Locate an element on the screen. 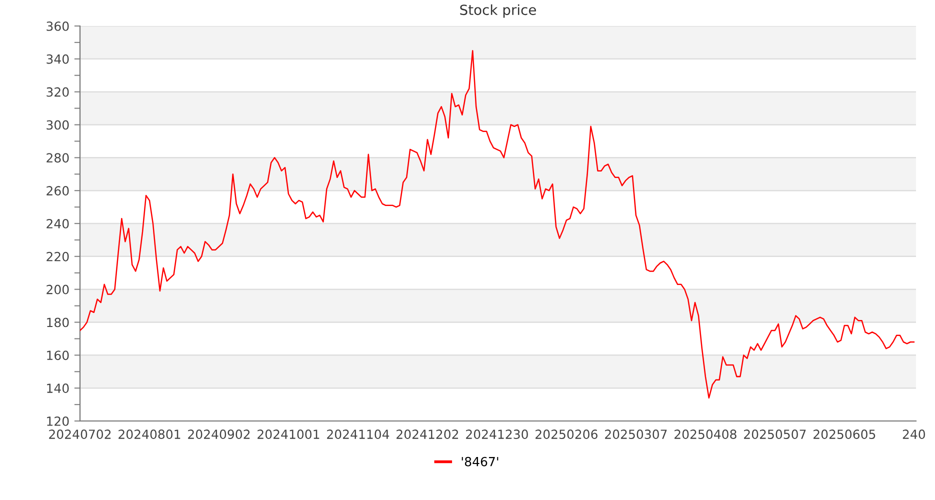  y-tick-label: 300 is located at coordinates (57, 125).